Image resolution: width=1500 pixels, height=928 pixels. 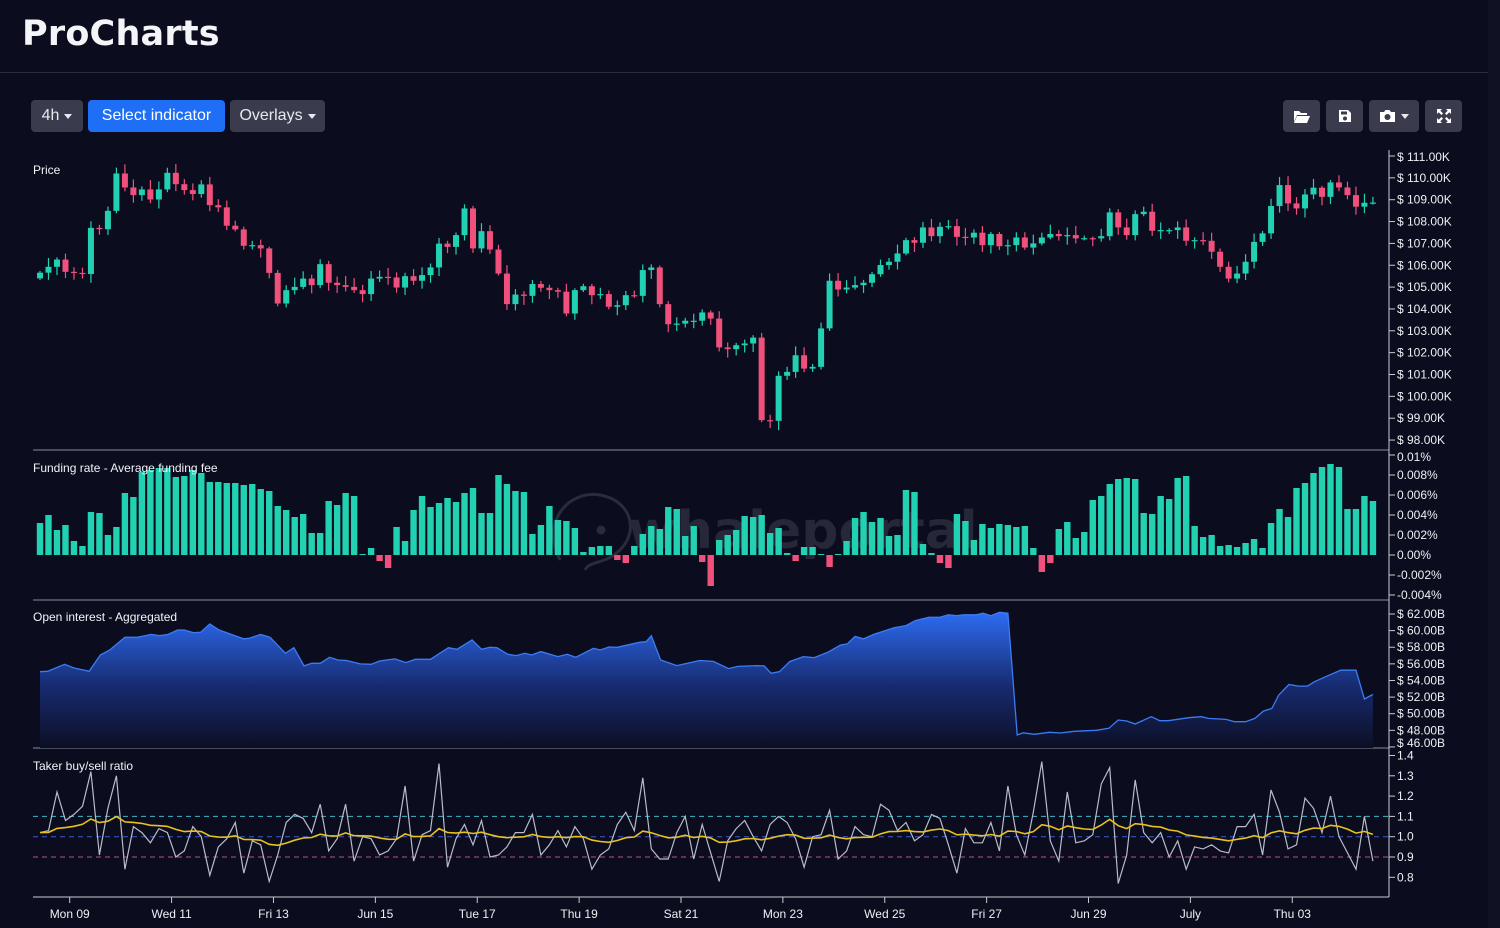 What do you see at coordinates (1417, 475) in the screenshot?
I see `y-tick-label: 0.008%` at bounding box center [1417, 475].